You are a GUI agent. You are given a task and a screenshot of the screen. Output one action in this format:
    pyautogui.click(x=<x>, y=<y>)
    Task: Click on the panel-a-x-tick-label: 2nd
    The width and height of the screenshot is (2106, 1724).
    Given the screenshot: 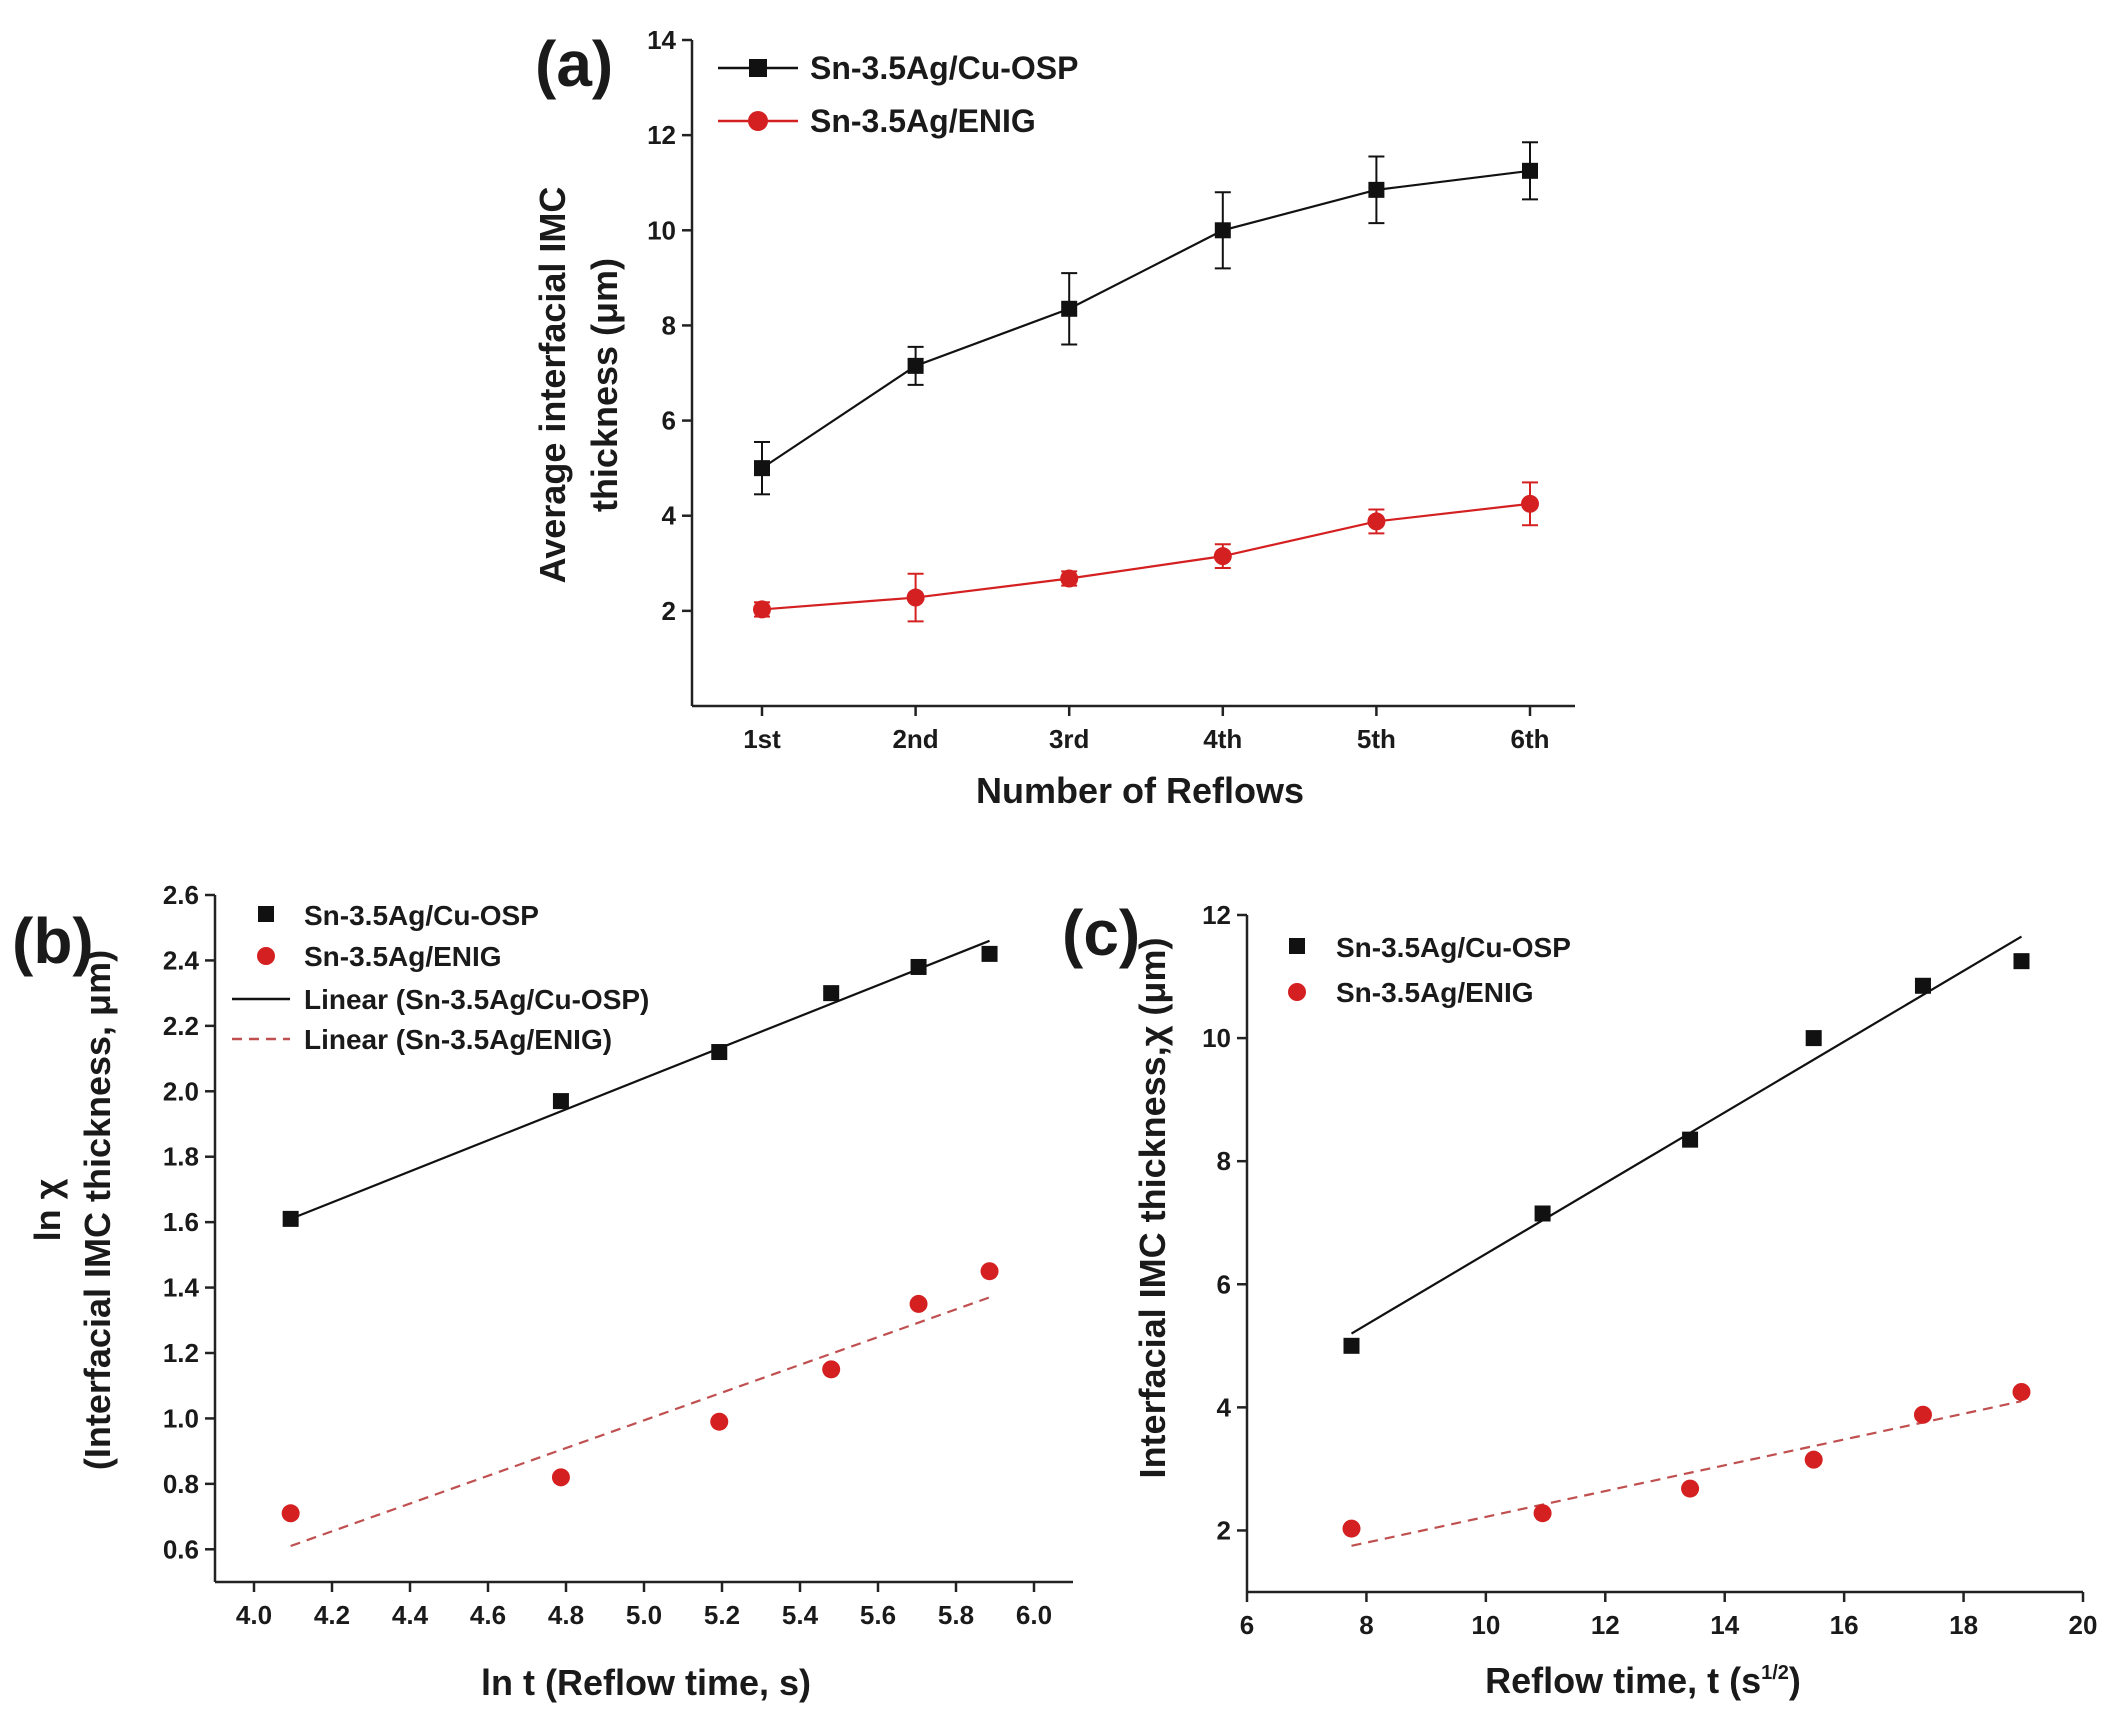 What is the action you would take?
    pyautogui.click(x=915, y=739)
    